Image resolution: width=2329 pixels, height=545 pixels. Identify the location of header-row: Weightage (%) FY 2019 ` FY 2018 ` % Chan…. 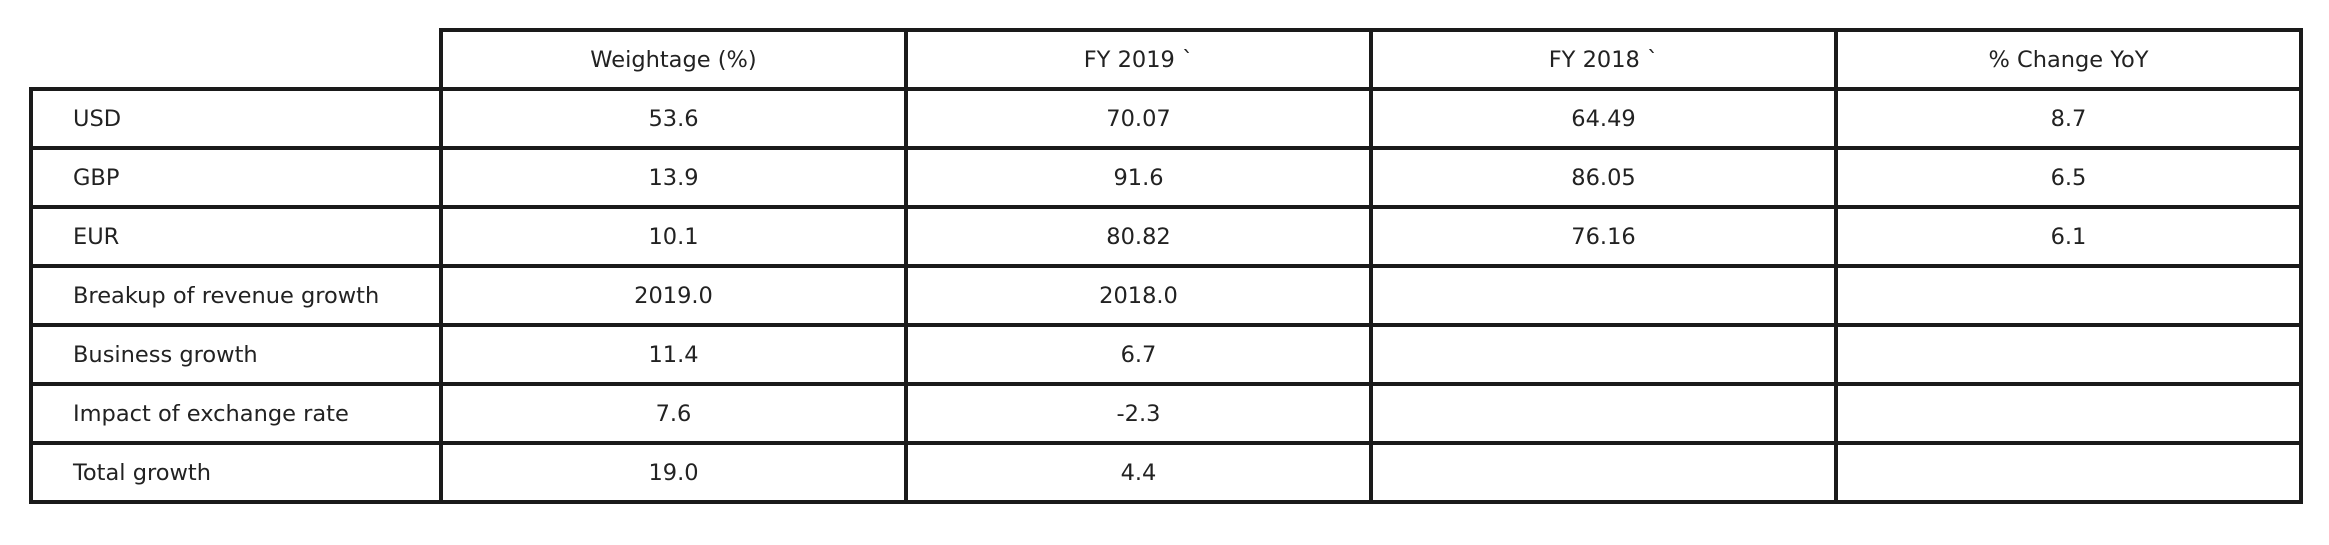
(1167, 59).